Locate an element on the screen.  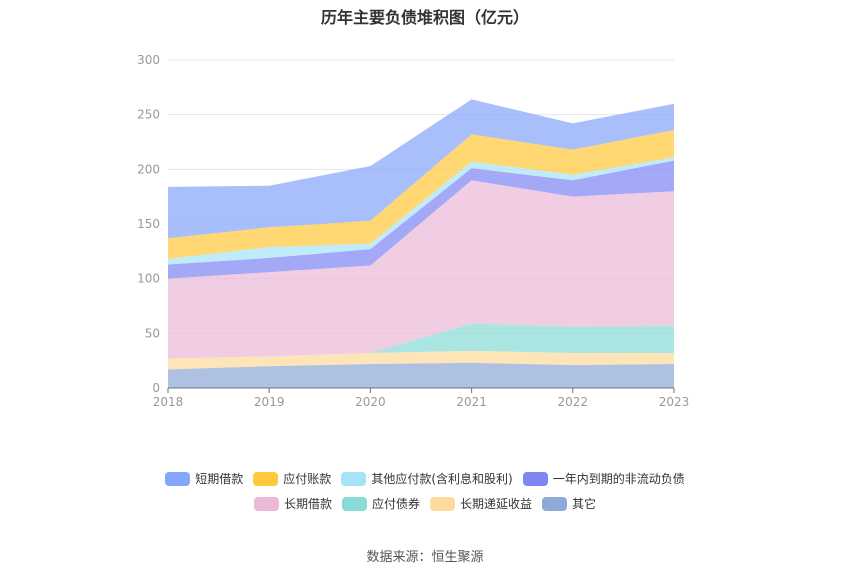
area-series-应付债券 is located at coordinates (421, 341).